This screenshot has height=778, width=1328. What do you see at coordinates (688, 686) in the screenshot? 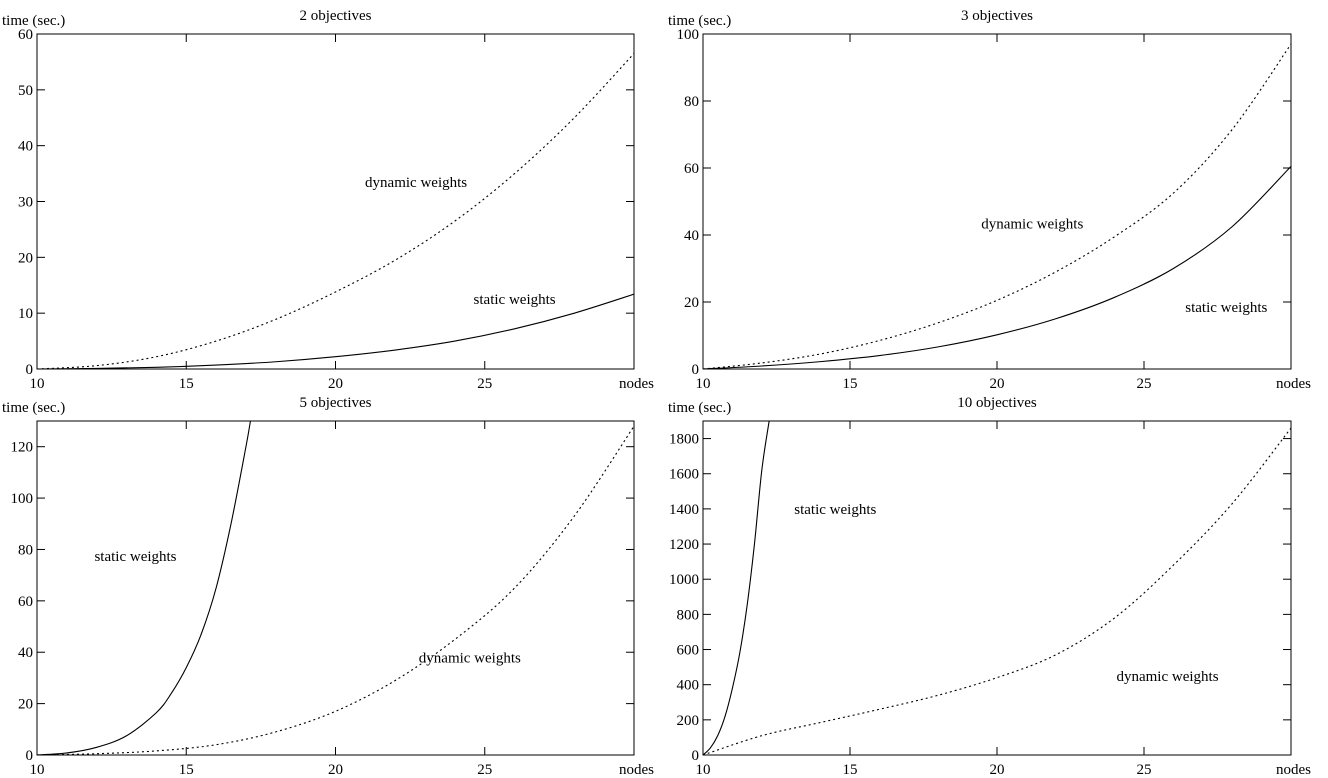
I see `y-tick-label: 400` at bounding box center [688, 686].